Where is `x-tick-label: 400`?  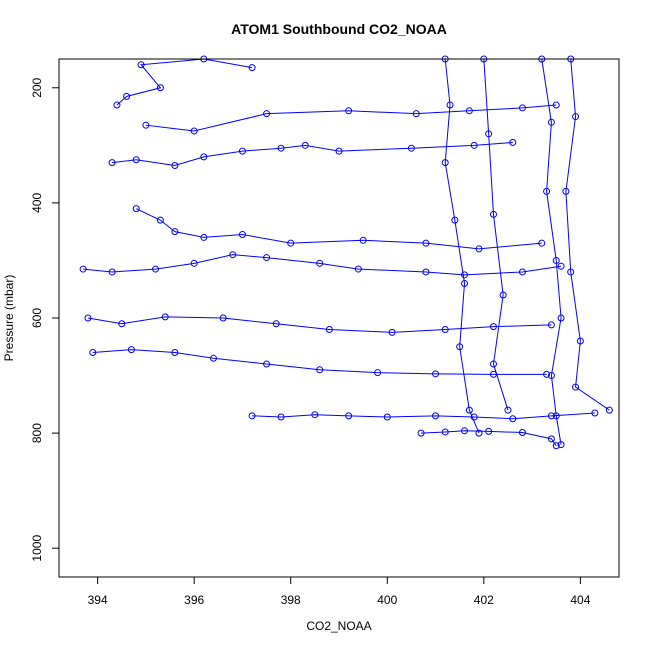 x-tick-label: 400 is located at coordinates (387, 600).